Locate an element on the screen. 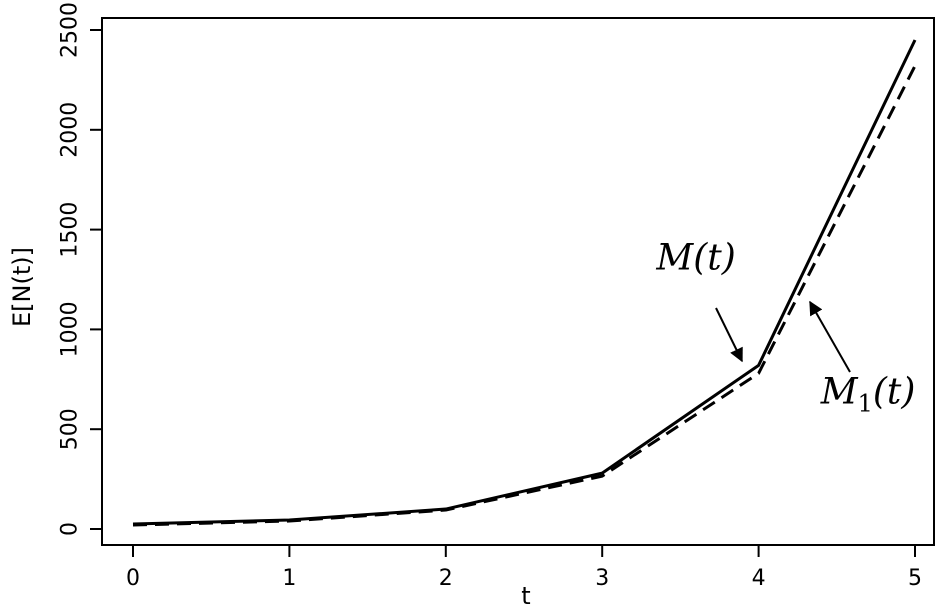  x-tick-label: 3 is located at coordinates (602, 578).